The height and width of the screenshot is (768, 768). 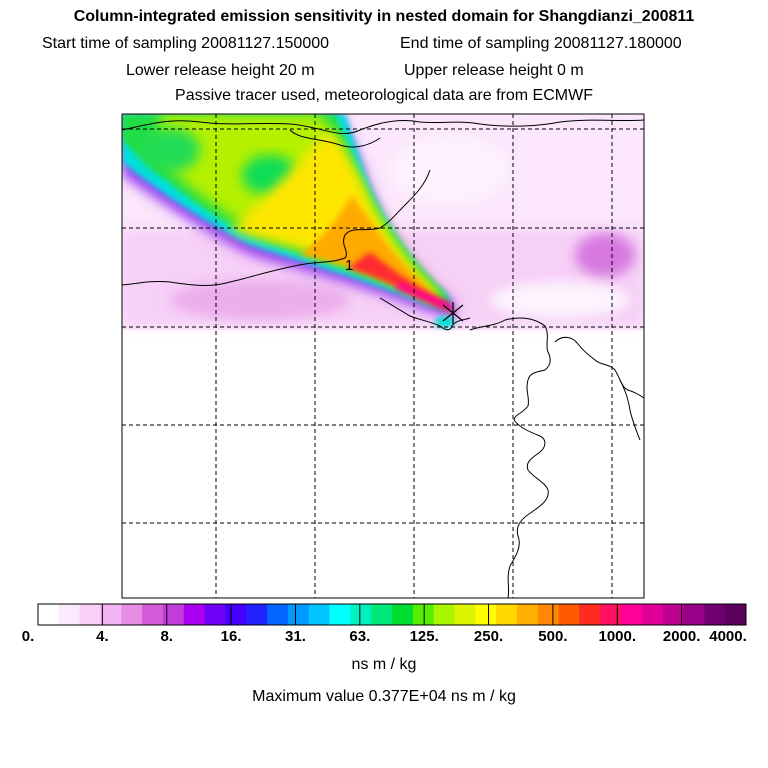 I want to click on field-patch-pink, so click(x=260, y=300).